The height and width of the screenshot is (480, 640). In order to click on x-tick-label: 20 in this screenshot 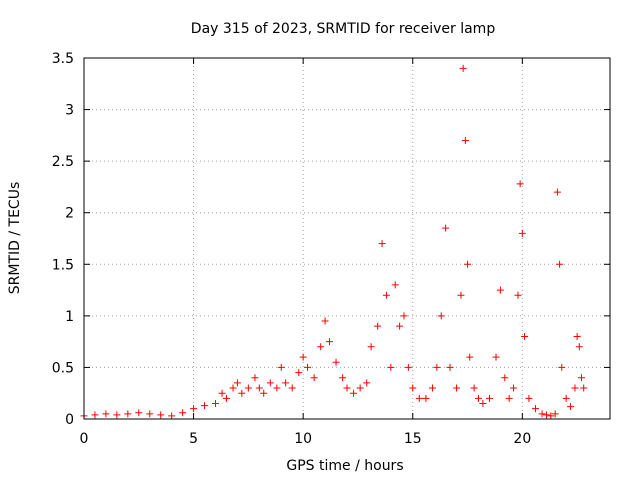, I will do `click(522, 439)`.